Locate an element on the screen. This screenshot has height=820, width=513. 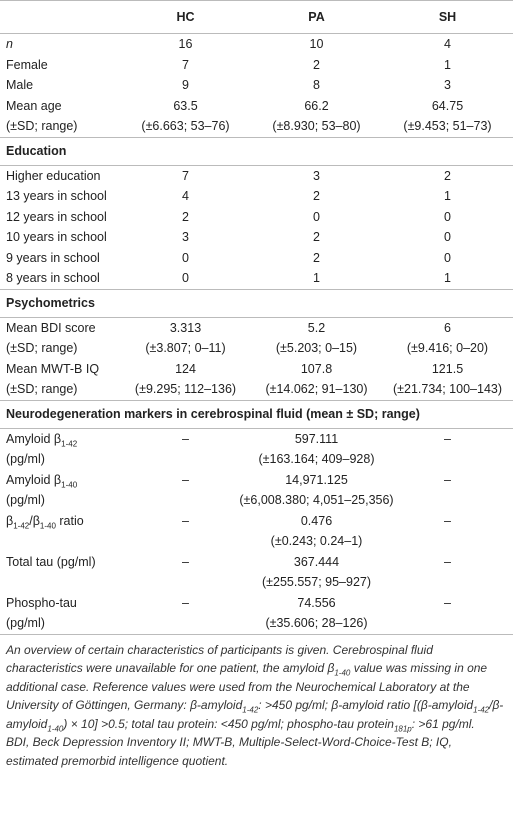
column-header: SH is located at coordinates (447, 16).